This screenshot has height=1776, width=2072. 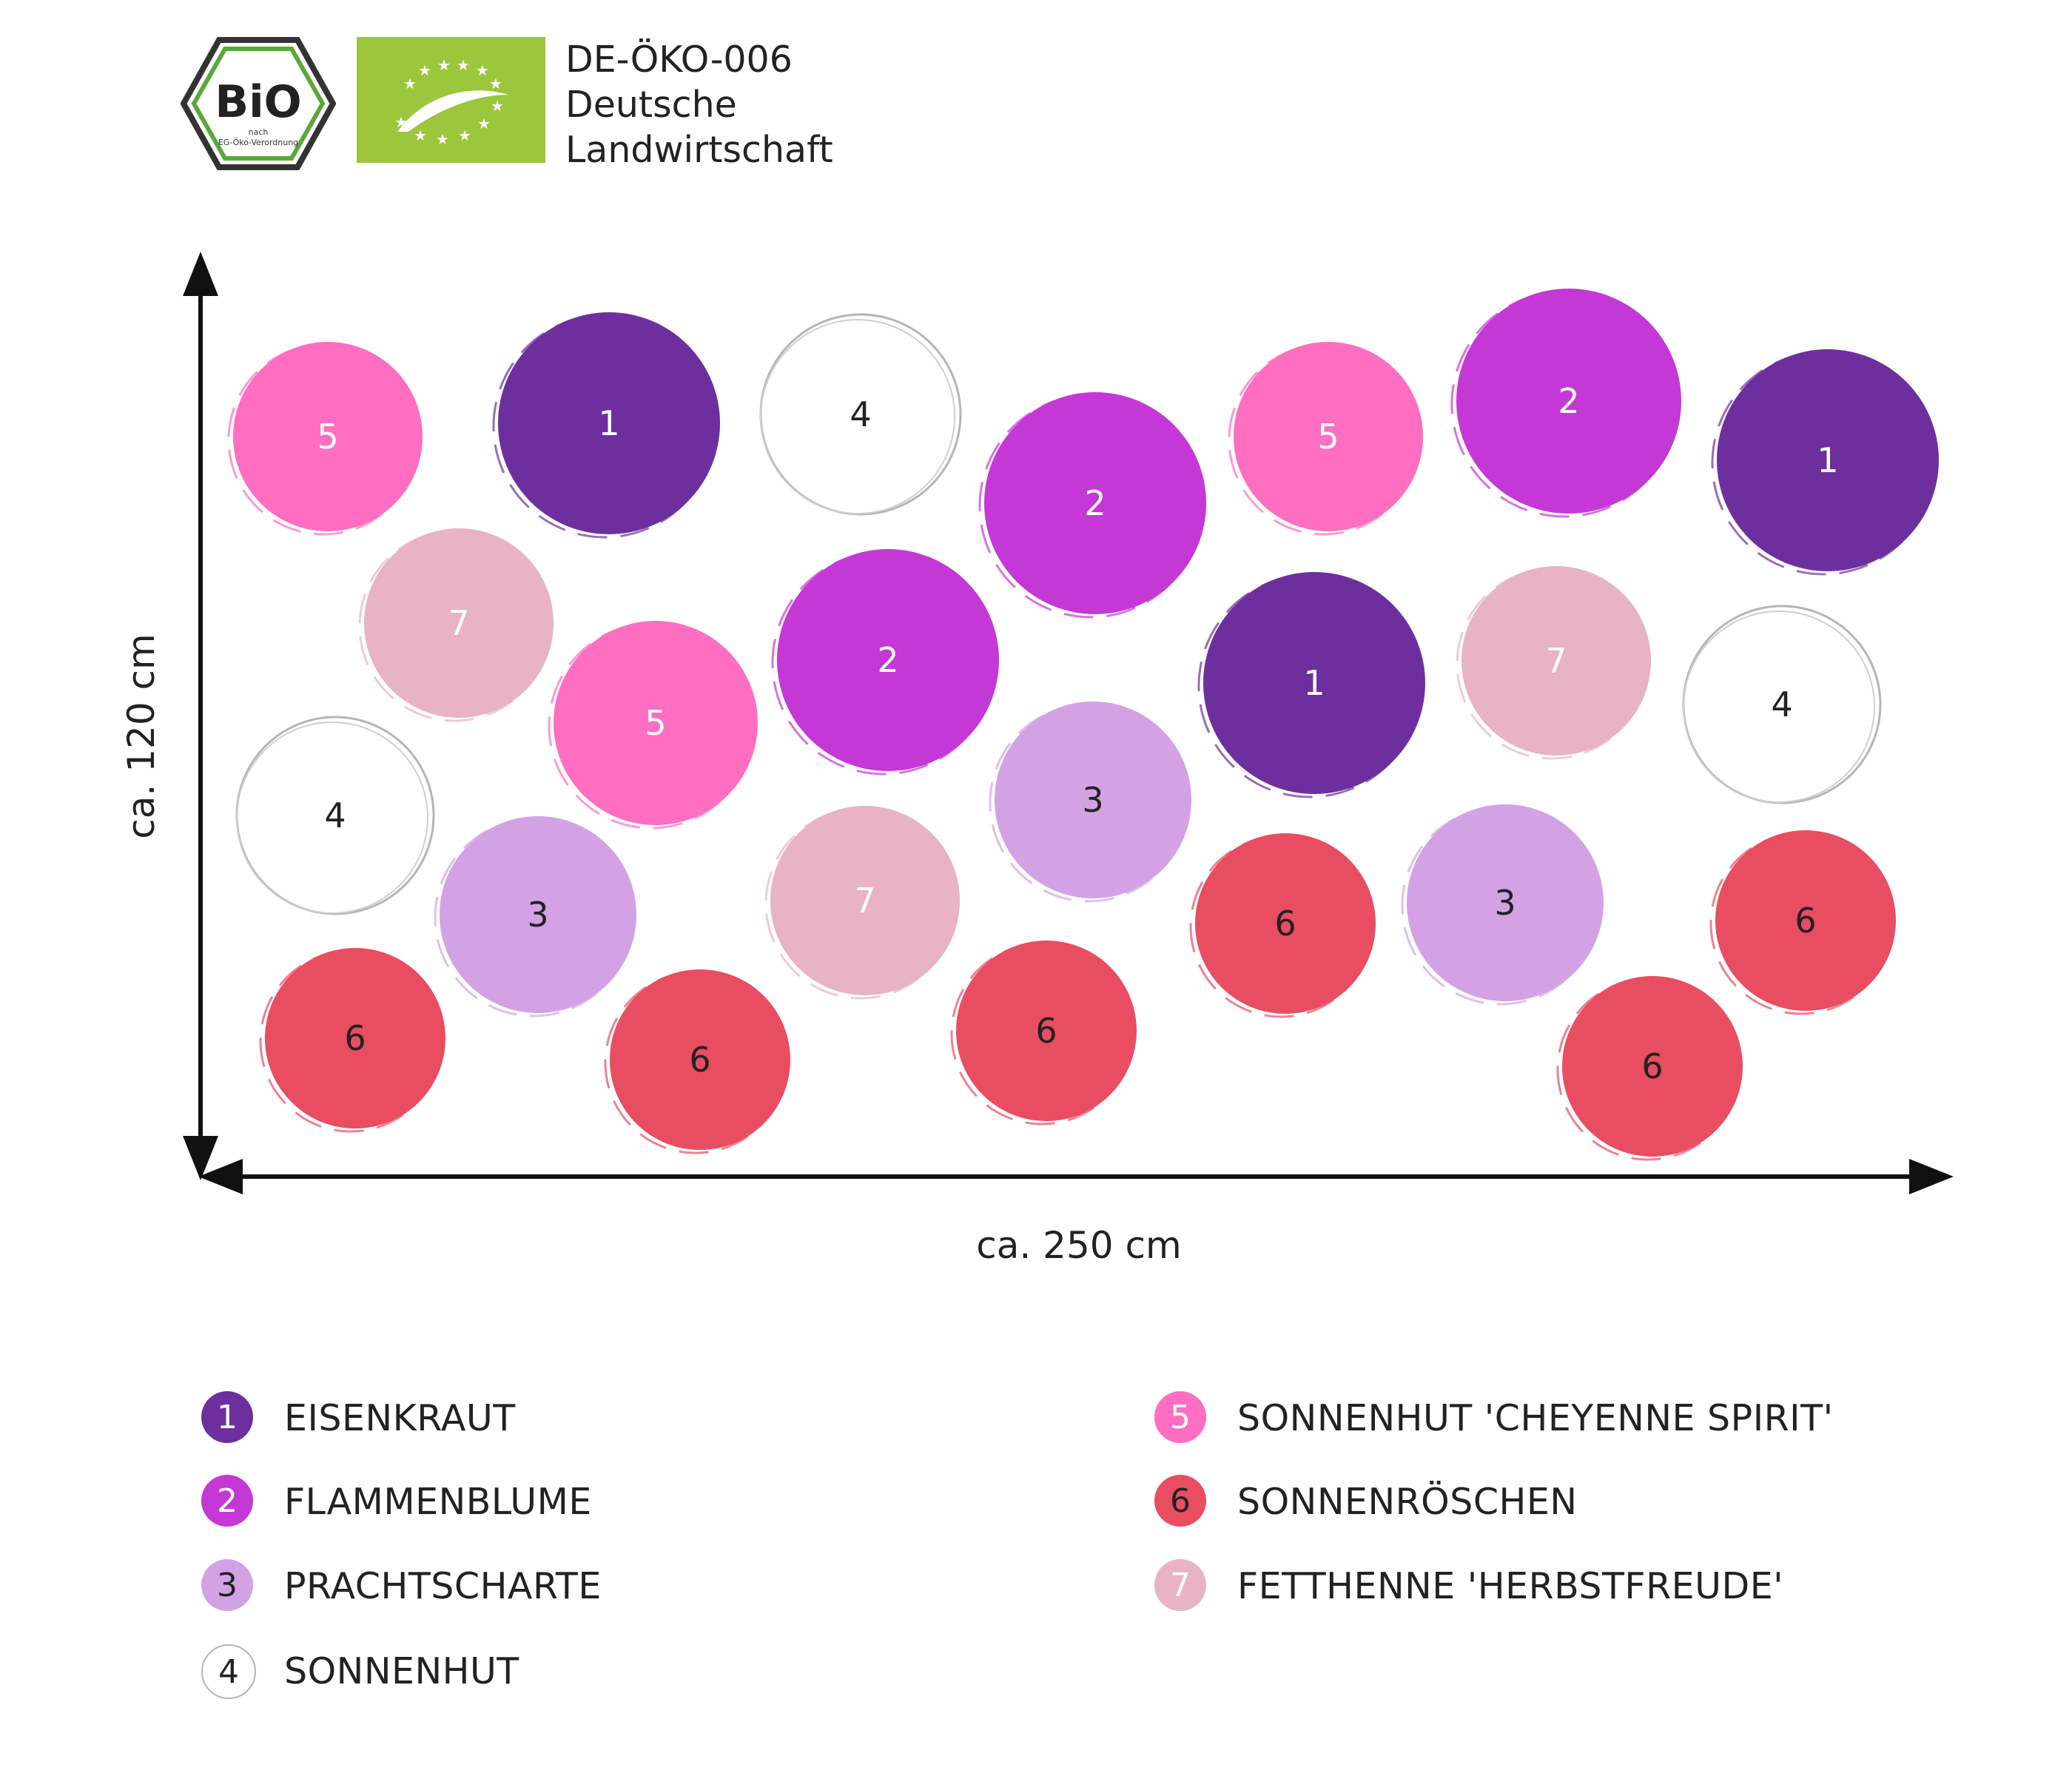 What do you see at coordinates (1535, 1418) in the screenshot?
I see `legend-label: SONNENHUT 'CHEYENNE SPIRIT'` at bounding box center [1535, 1418].